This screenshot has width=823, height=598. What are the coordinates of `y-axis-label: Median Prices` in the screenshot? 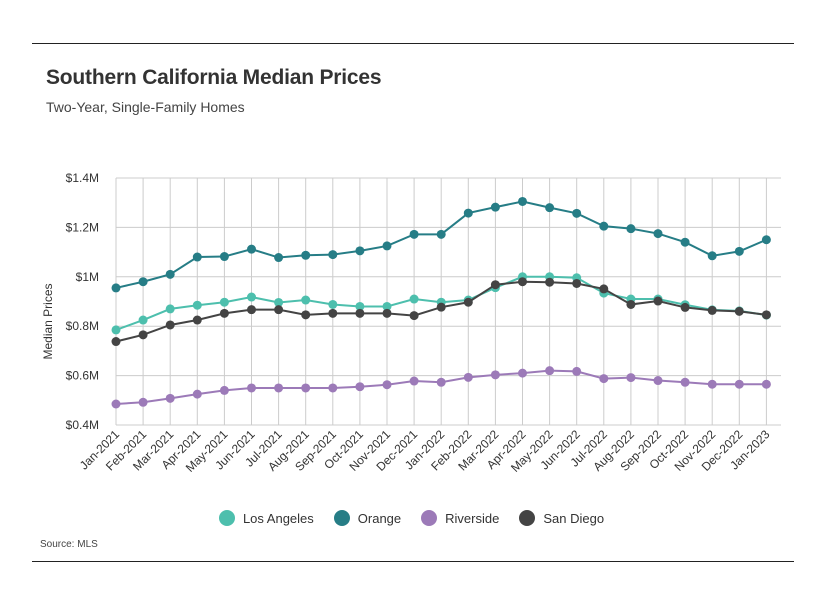 It's located at (48, 321).